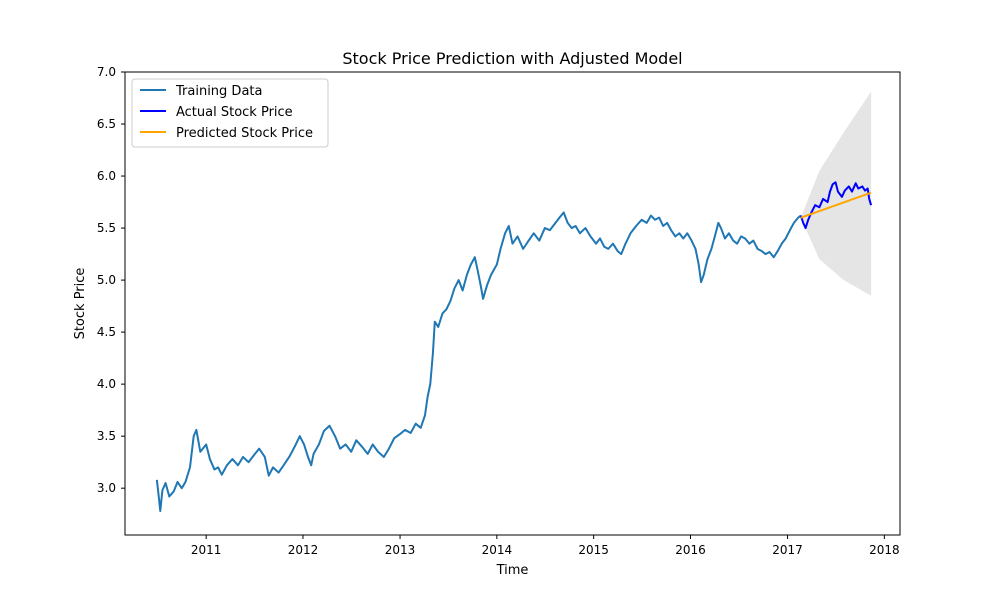  I want to click on x-tick-label: 2014, so click(497, 550).